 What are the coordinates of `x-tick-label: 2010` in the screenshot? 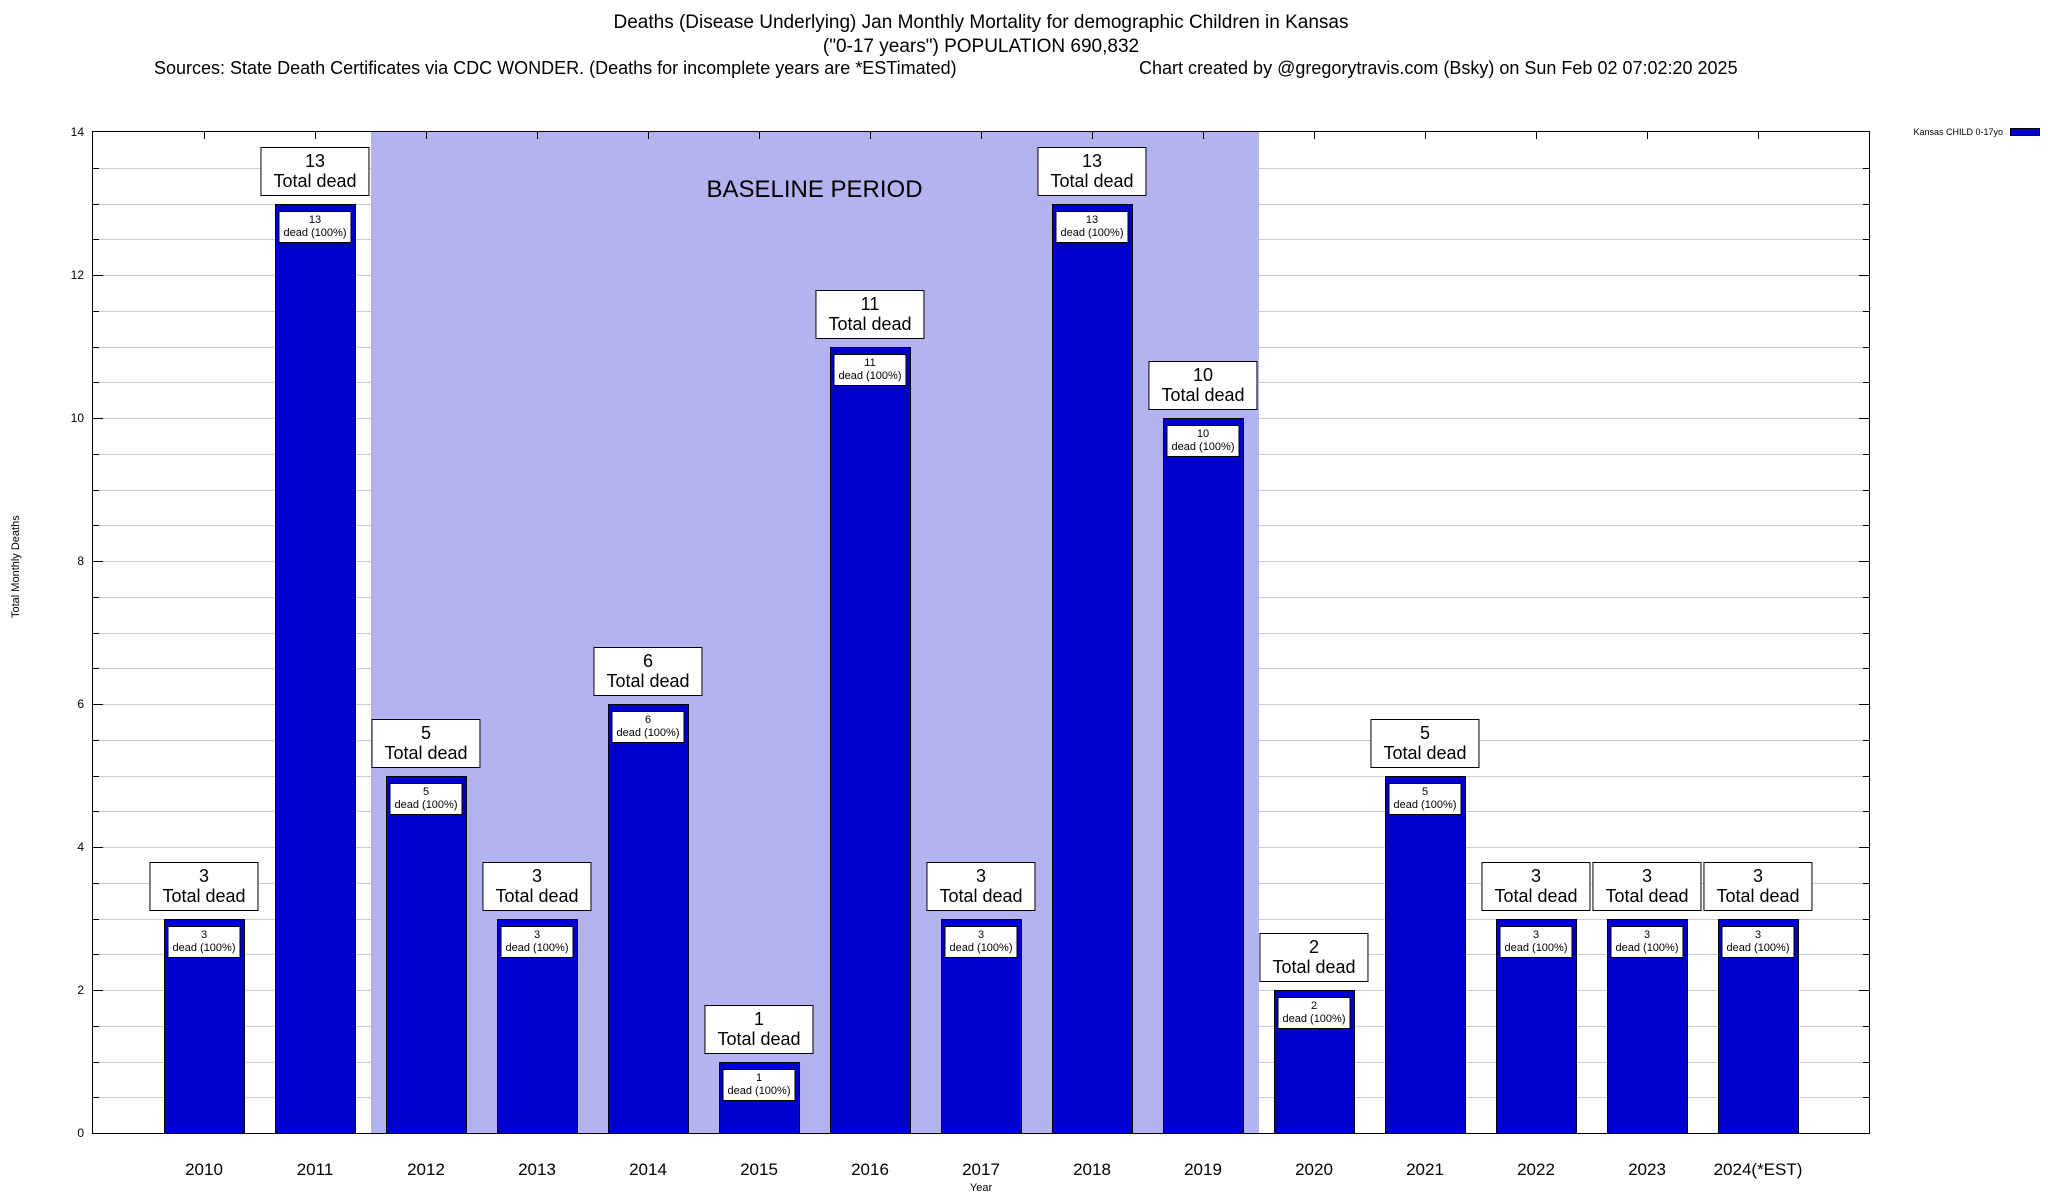 It's located at (204, 1169).